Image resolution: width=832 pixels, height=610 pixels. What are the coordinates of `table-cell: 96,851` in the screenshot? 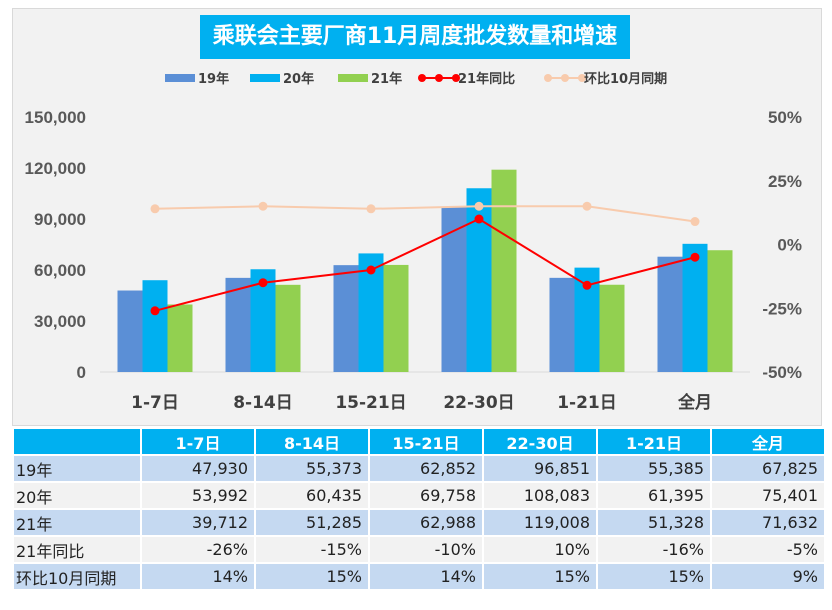 It's located at (540, 468).